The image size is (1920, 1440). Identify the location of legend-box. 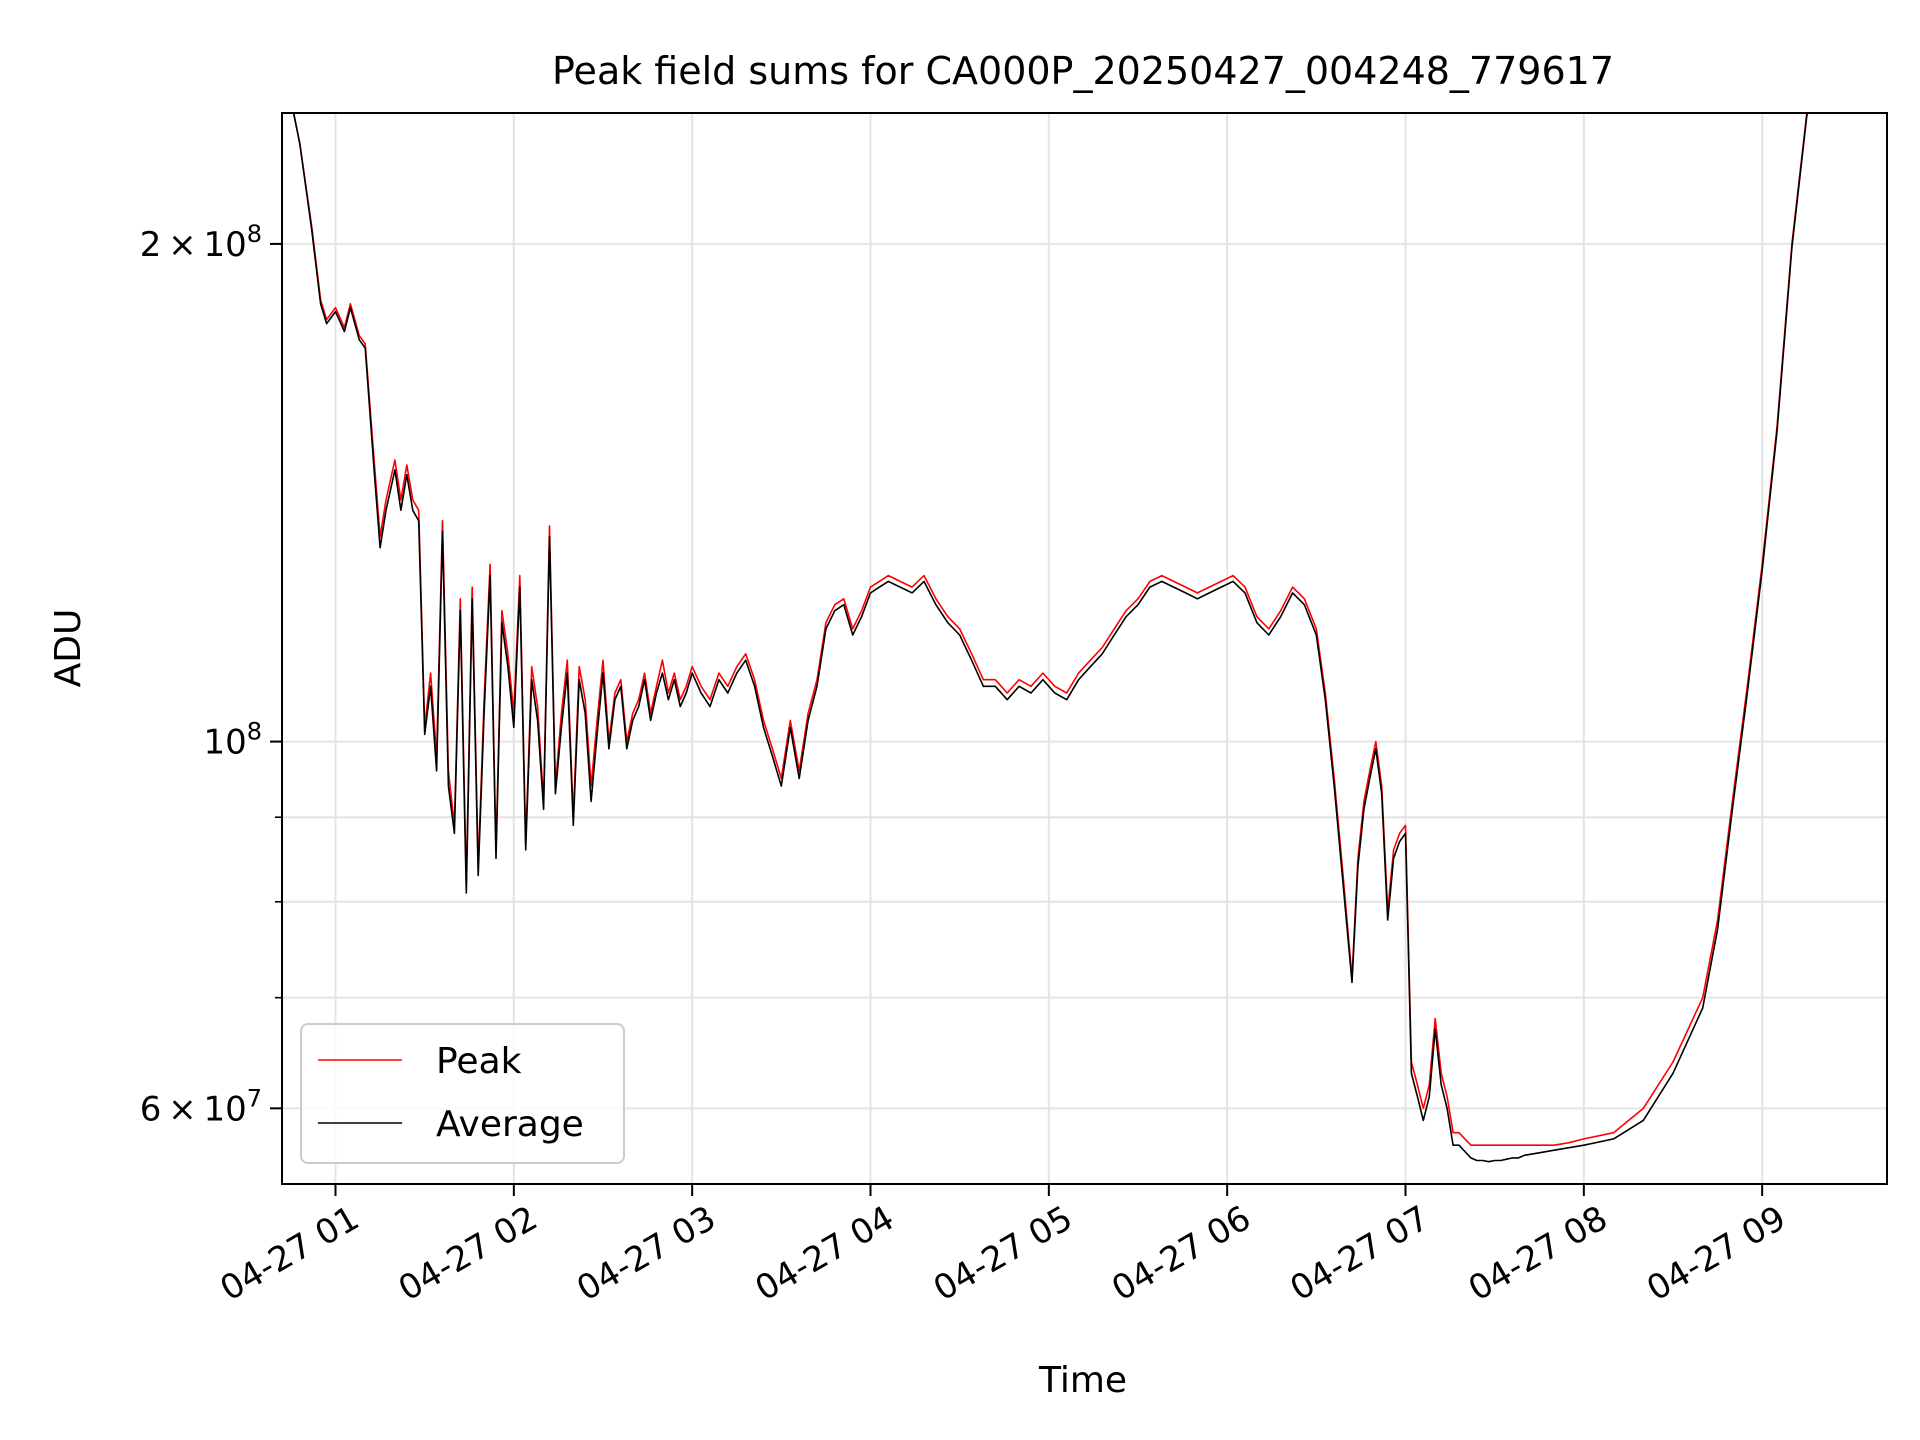
(462, 1093).